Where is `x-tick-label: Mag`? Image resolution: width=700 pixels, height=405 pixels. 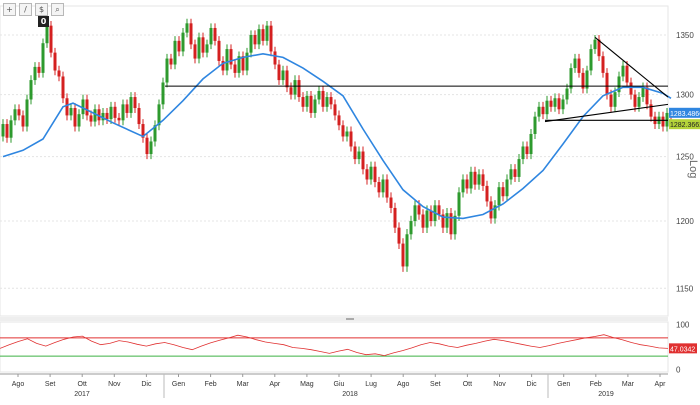
x-tick-label: Mag is located at coordinates (307, 384).